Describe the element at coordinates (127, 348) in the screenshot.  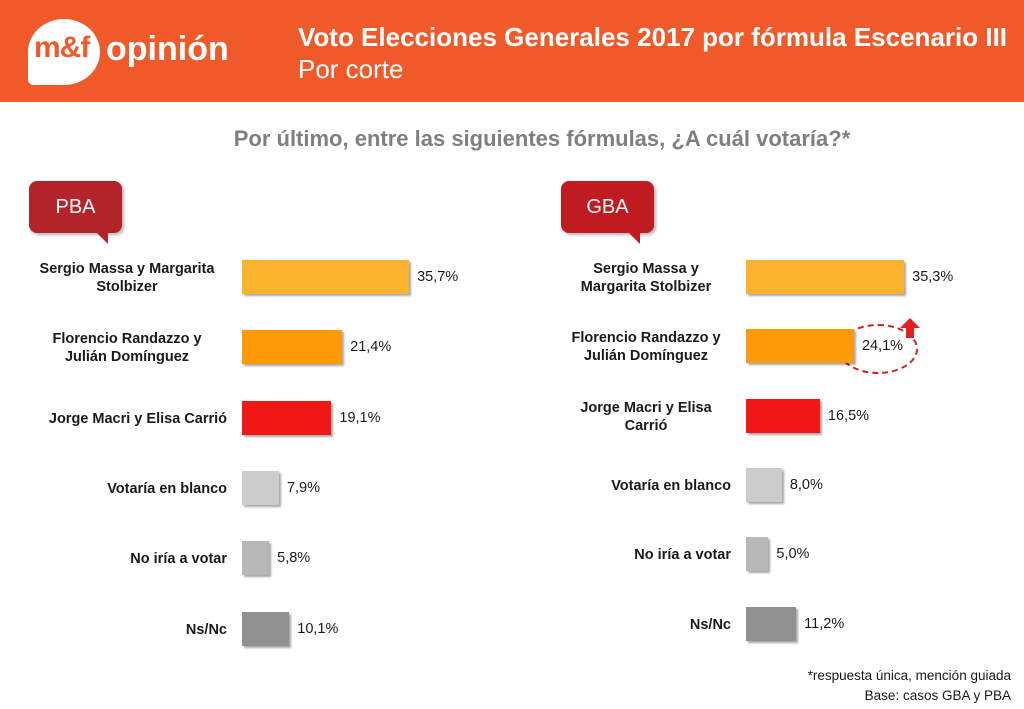
I see `category-label-pba-randazzo-dominguez: Florencio Randazzo y Julián Domínguez` at that location.